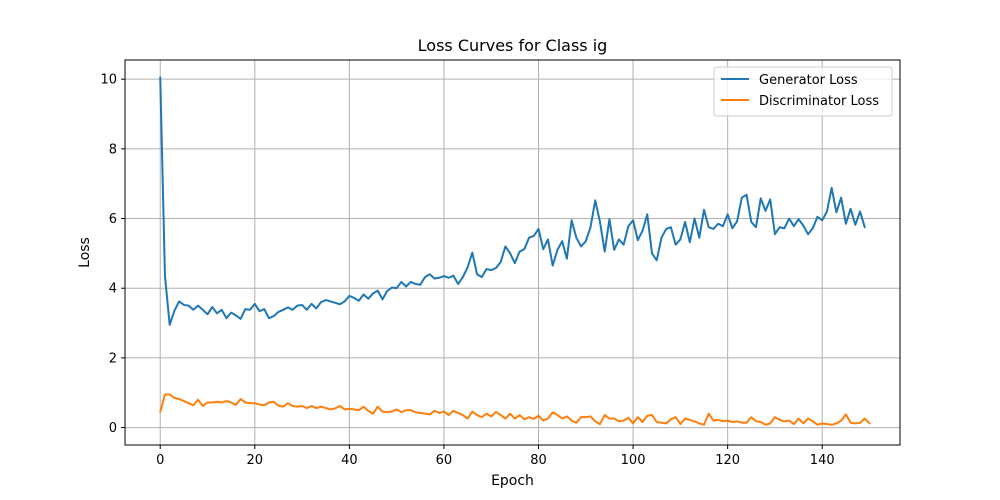 The image size is (1000, 500). Describe the element at coordinates (160, 460) in the screenshot. I see `x-tick-label: 0` at that location.